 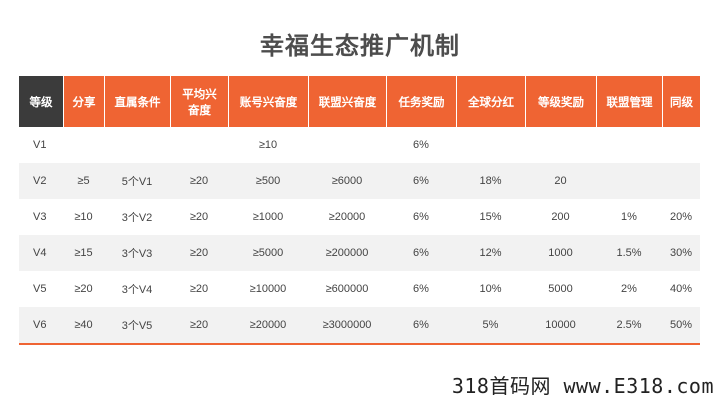 What do you see at coordinates (41, 253) in the screenshot?
I see `table-cell: V4` at bounding box center [41, 253].